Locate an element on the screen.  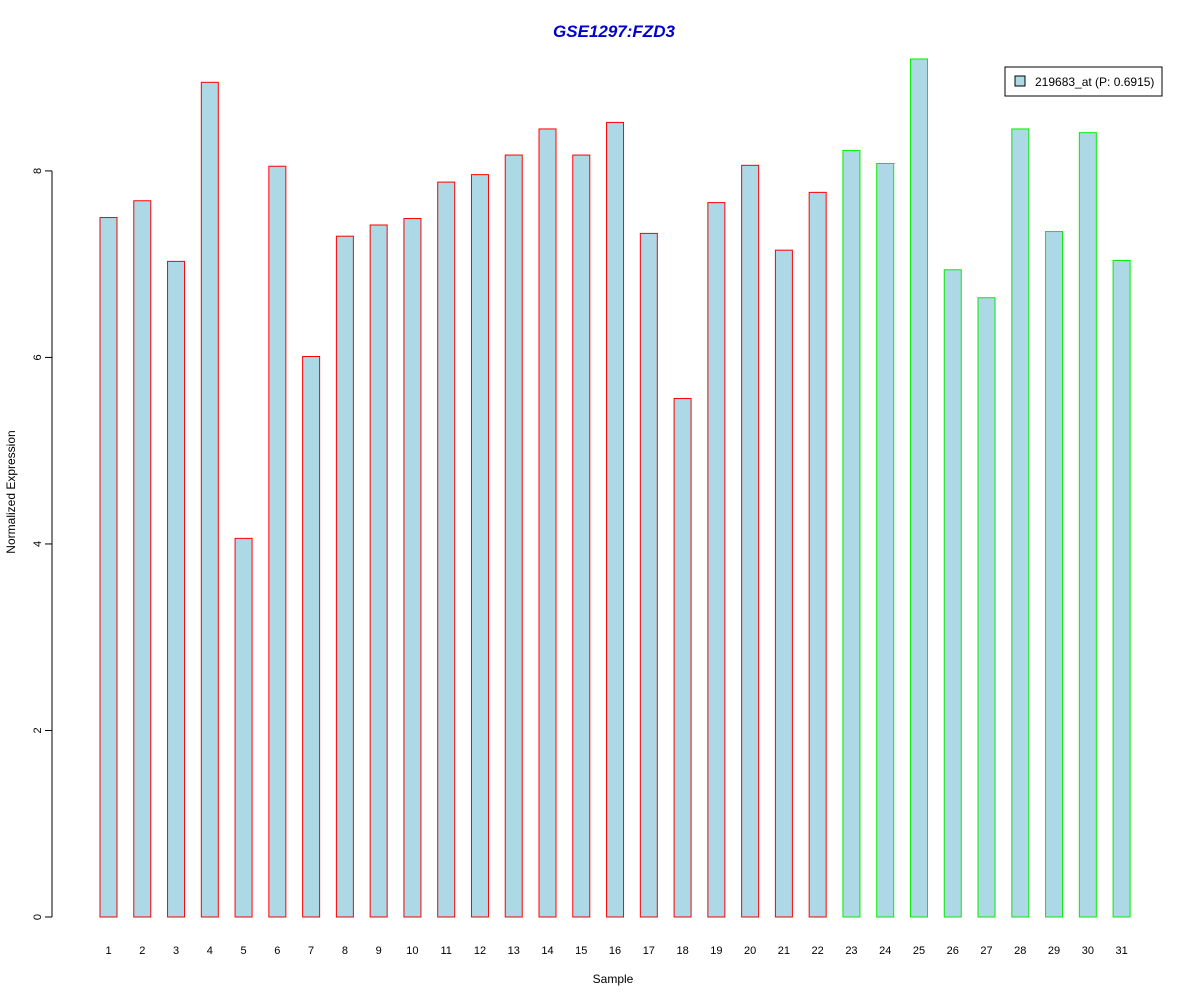
x-tick-label: 26 is located at coordinates (953, 951).